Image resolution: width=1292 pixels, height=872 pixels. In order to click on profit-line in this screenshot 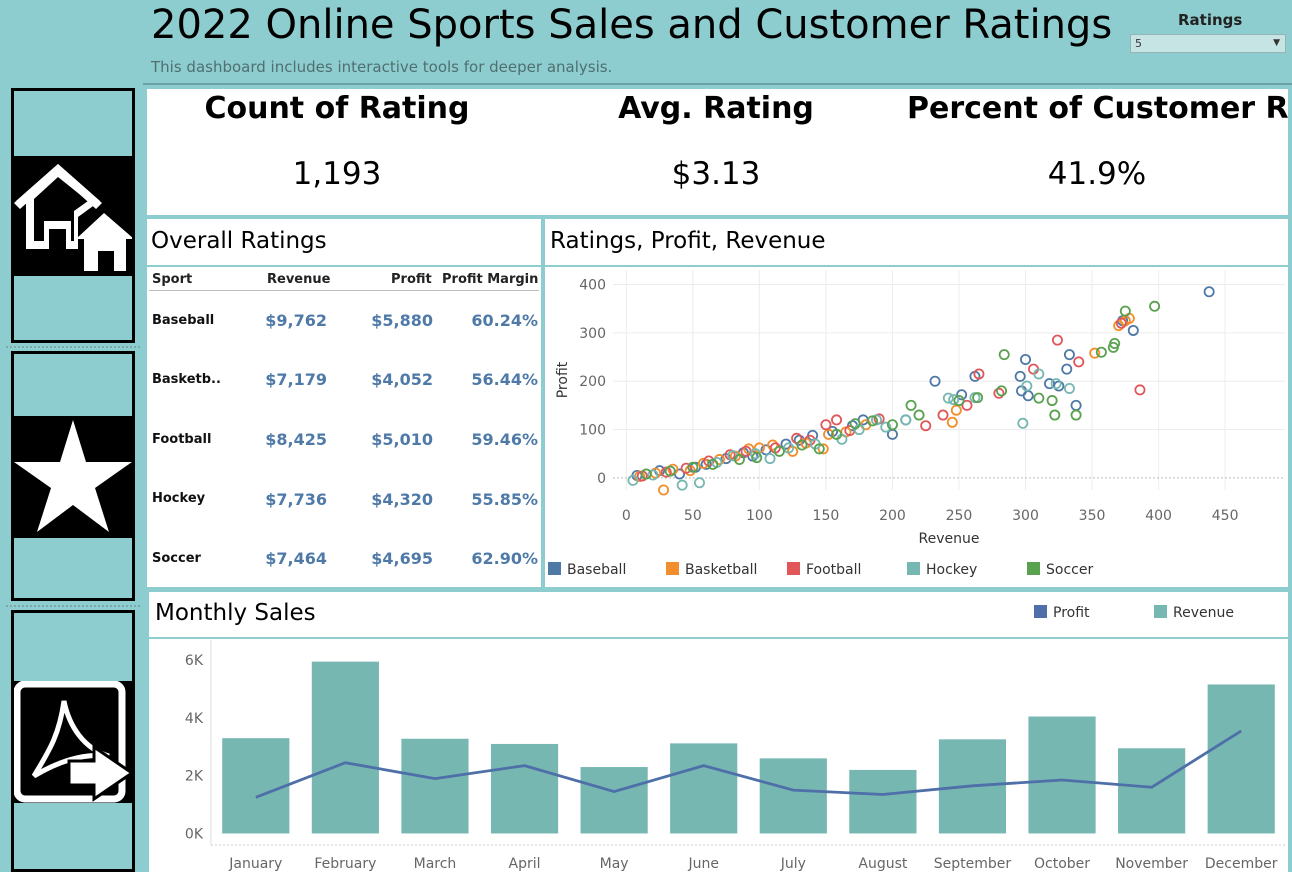, I will do `click(748, 764)`.